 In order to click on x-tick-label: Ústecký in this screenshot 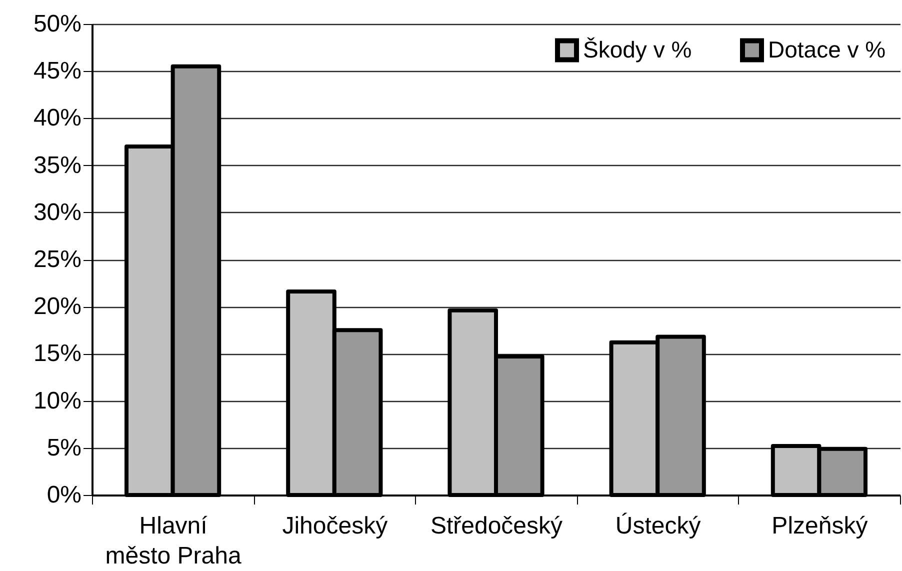, I will do `click(658, 526)`.